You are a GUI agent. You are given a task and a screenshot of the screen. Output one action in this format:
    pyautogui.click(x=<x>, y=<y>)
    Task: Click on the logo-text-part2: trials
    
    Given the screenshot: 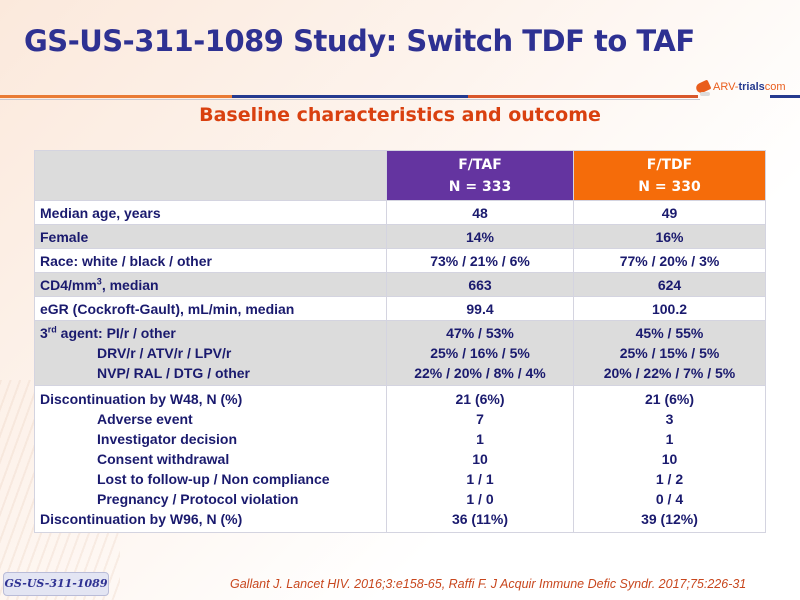 What is the action you would take?
    pyautogui.click(x=751, y=87)
    